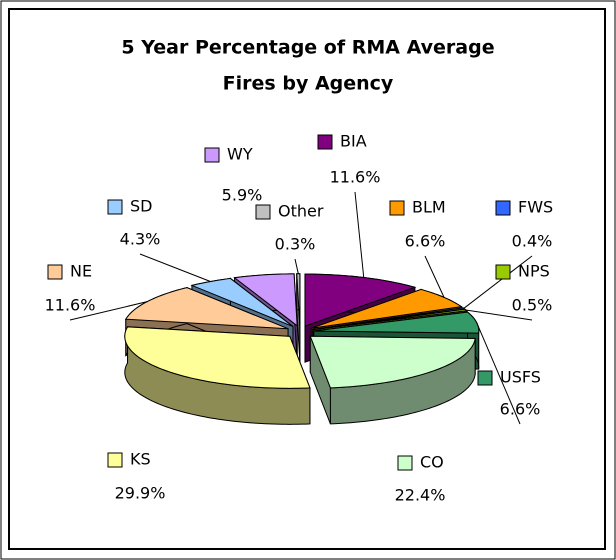 The image size is (616, 560). I want to click on value-label: 5.9%, so click(242, 195).